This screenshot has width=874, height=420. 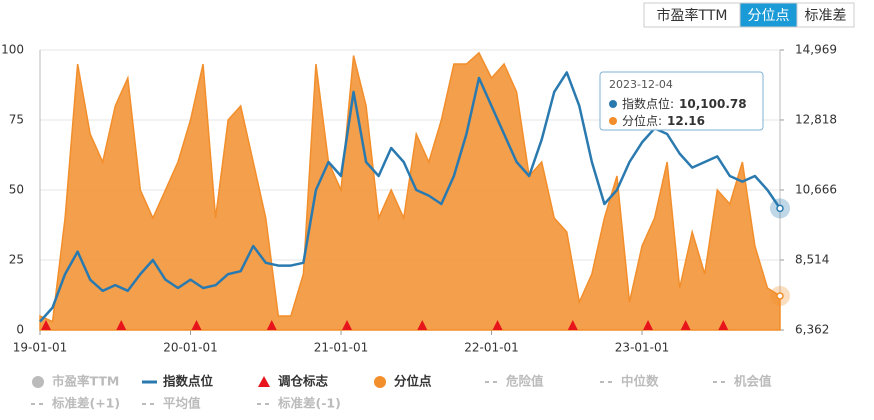 I want to click on y2-tick-label: 10,666, so click(x=816, y=189).